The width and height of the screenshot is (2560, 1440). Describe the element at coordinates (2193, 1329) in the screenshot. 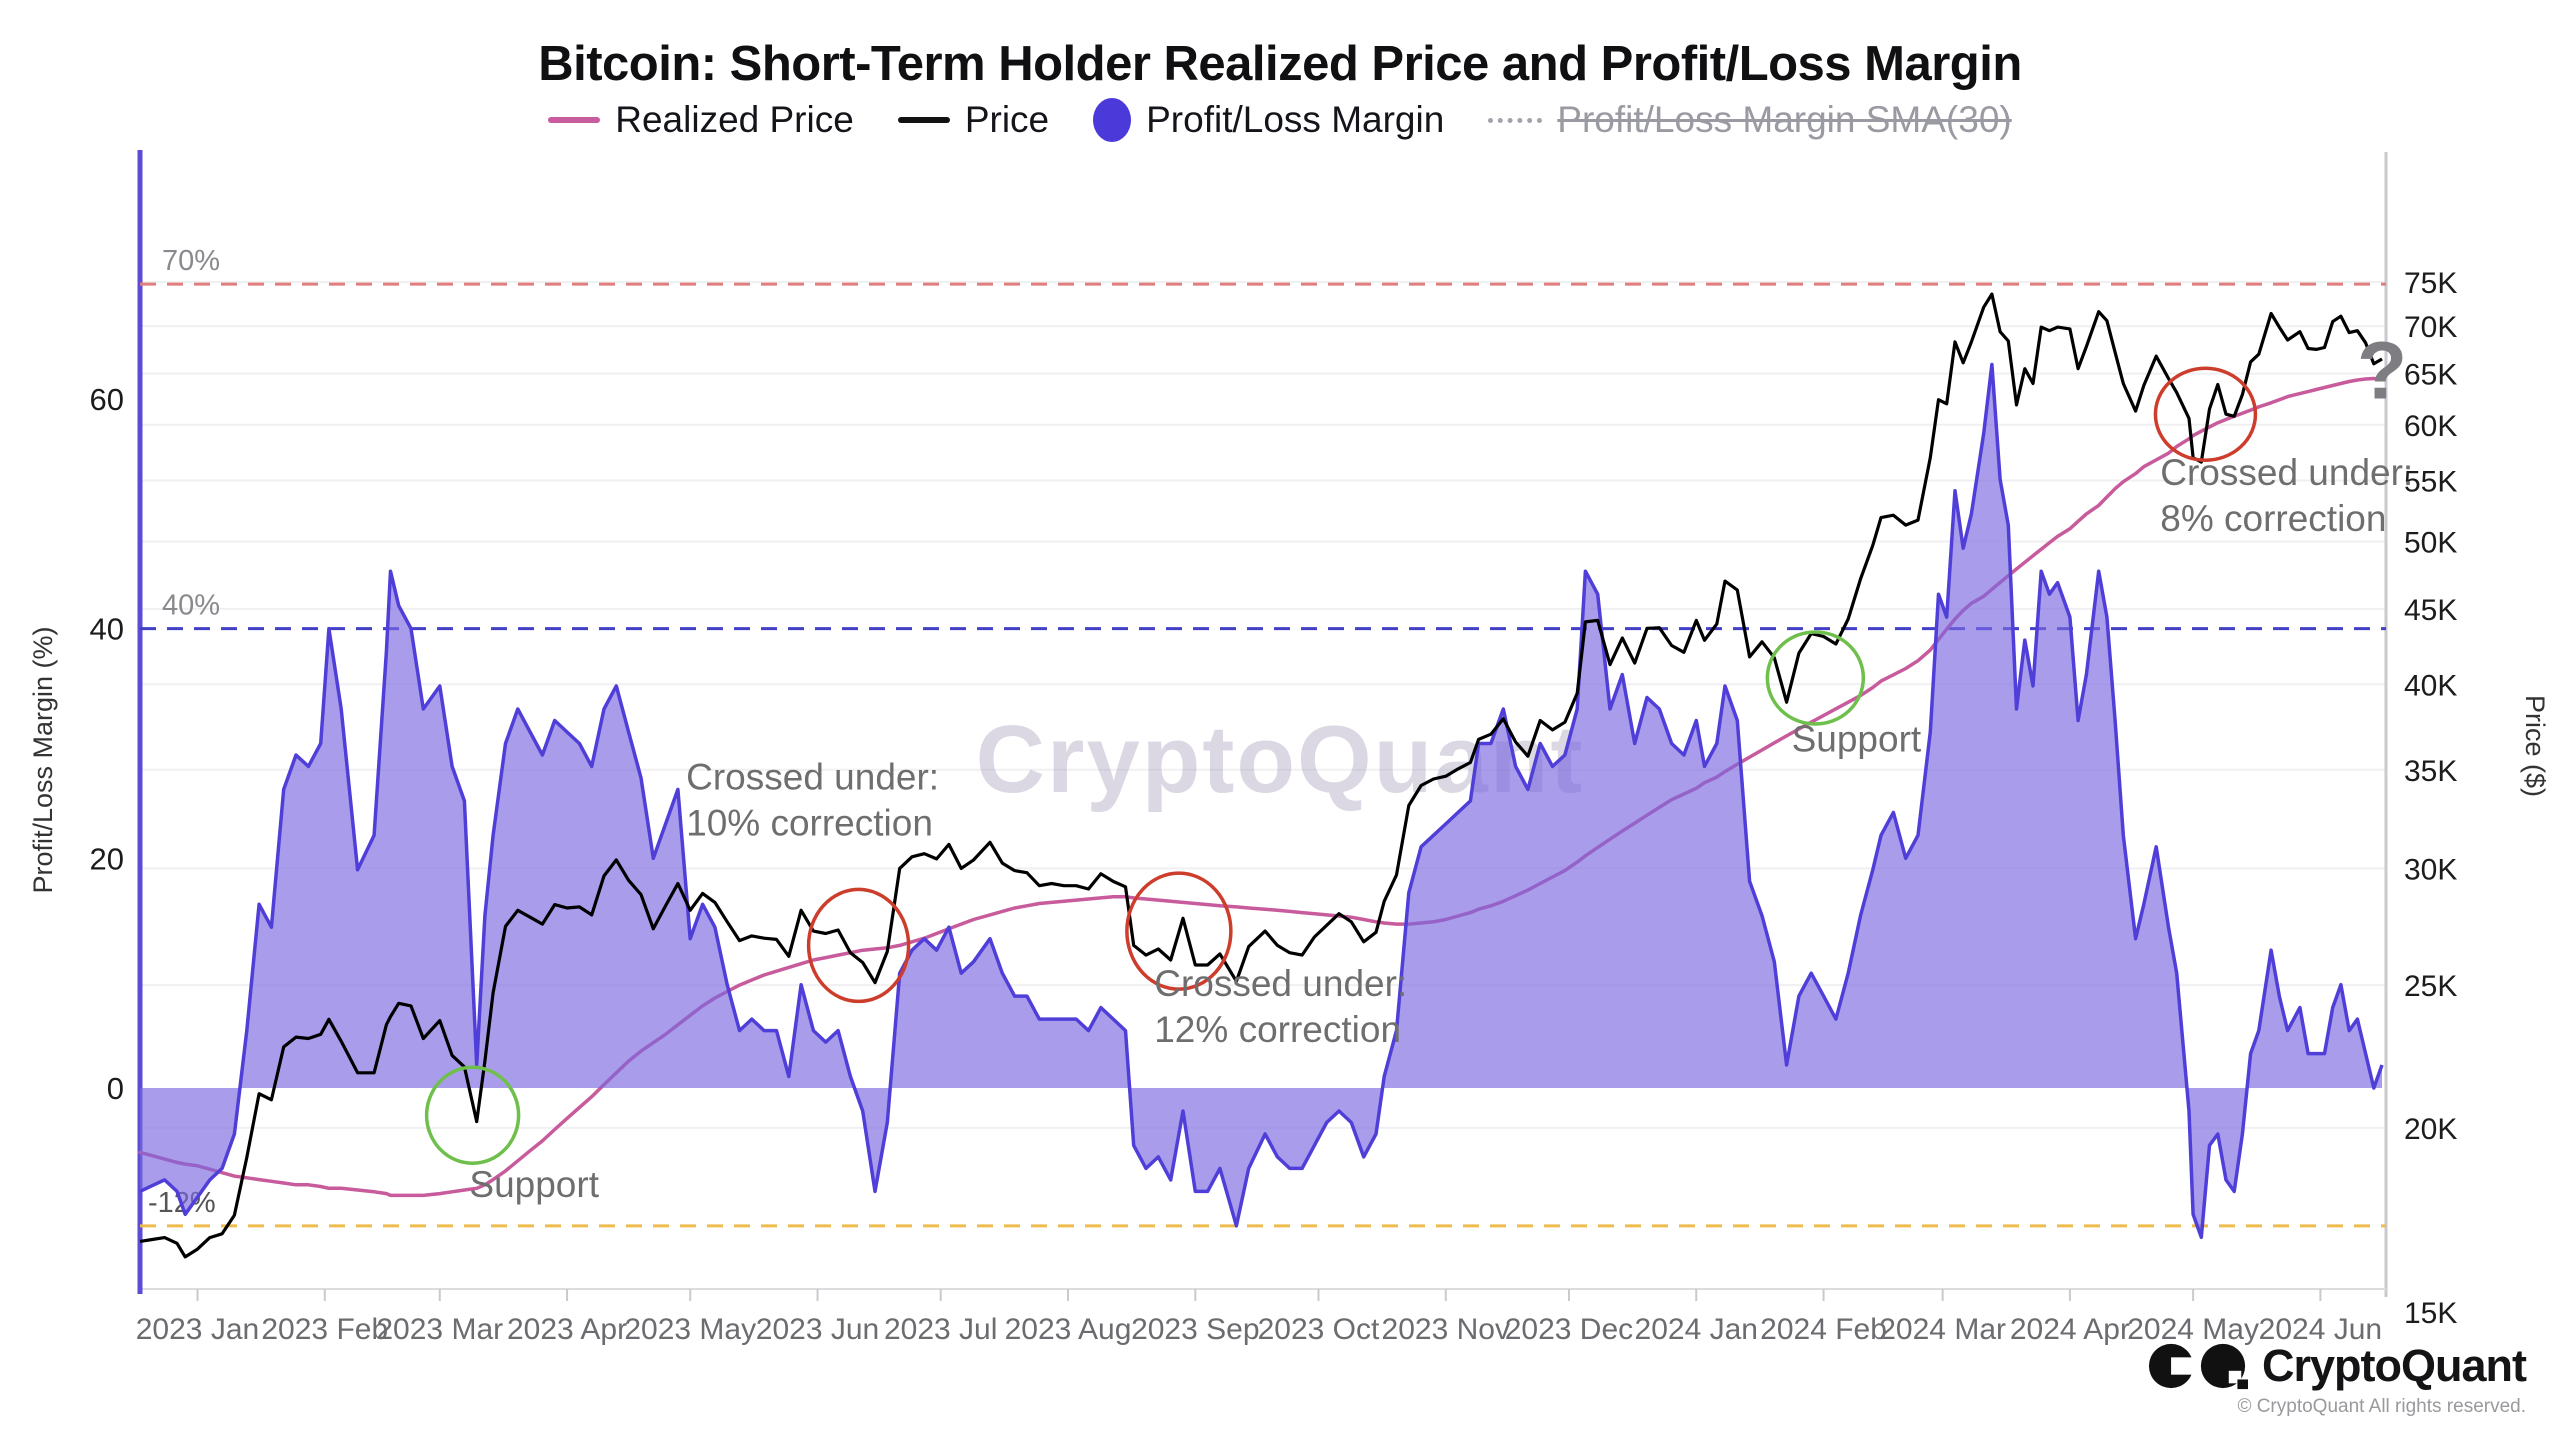

I see `svg-text: 2024 May` at that location.